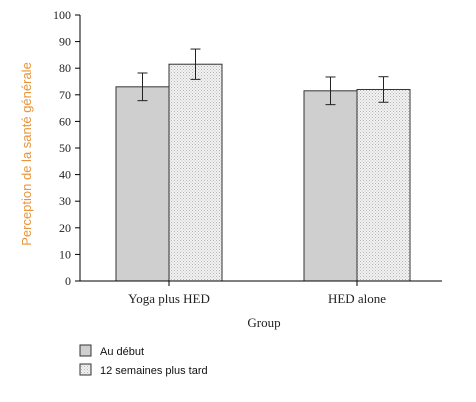 The width and height of the screenshot is (476, 402). I want to click on legend-label-au-debut: Au début, so click(122, 352).